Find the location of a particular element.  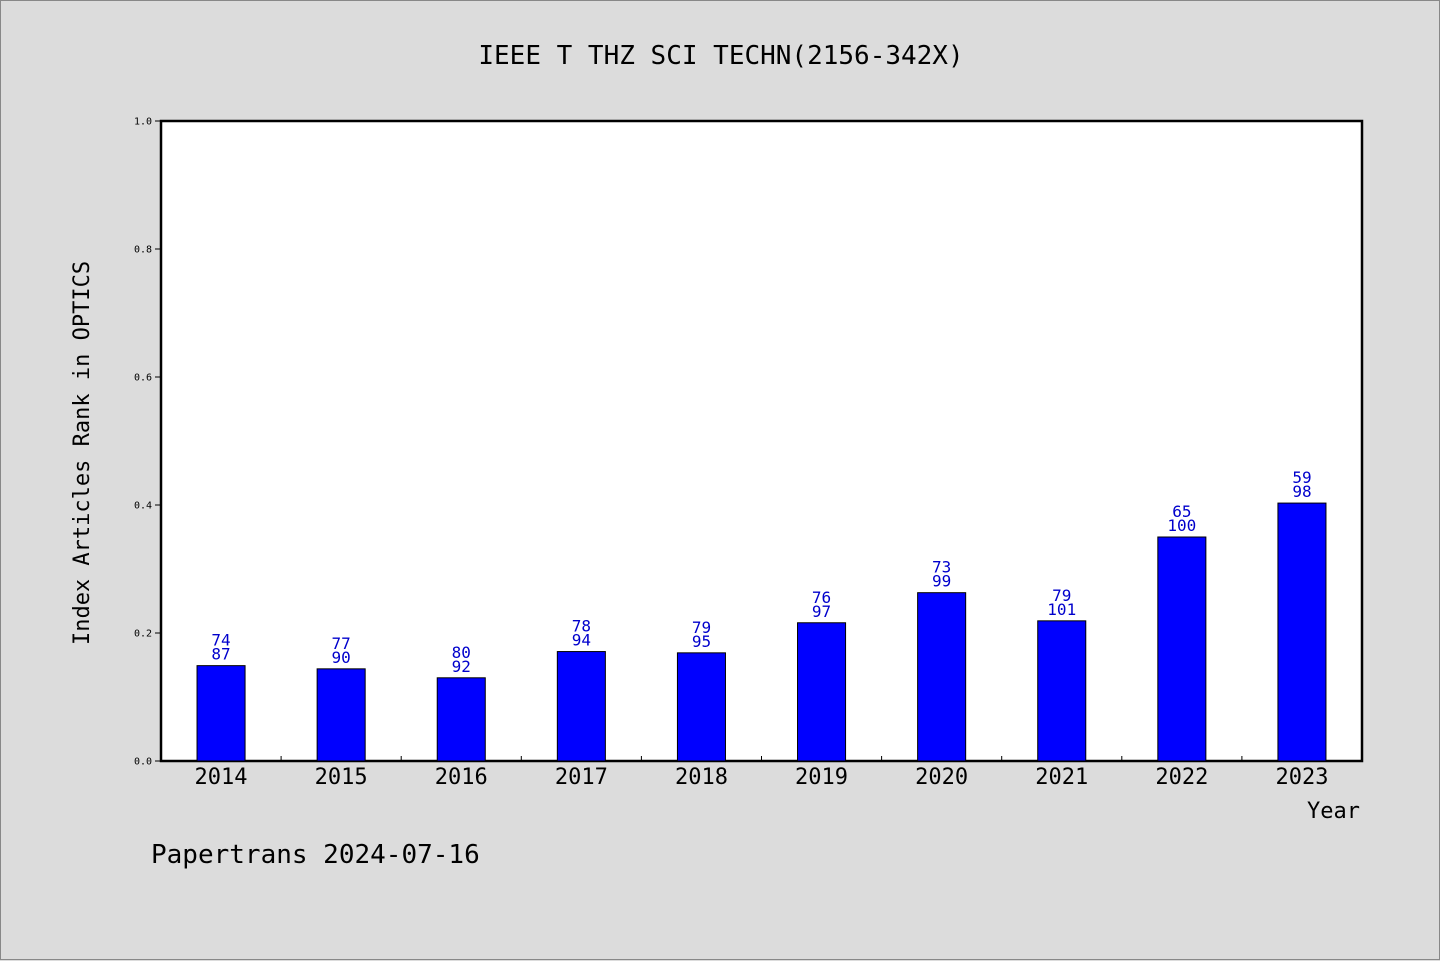

total-label: 92 is located at coordinates (461, 666).